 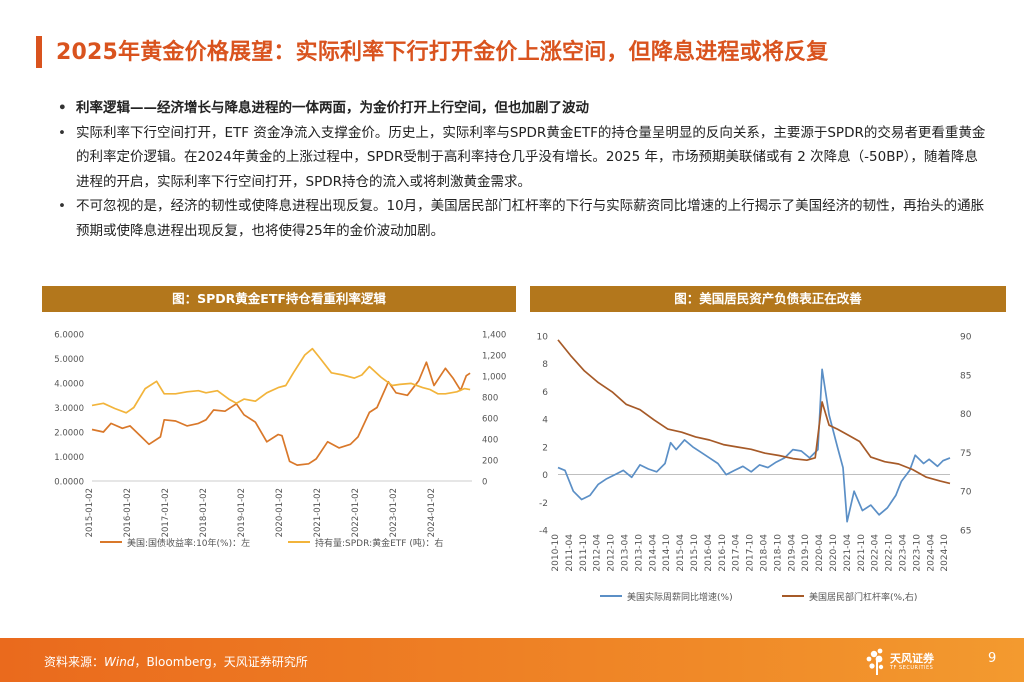 I want to click on y-right-tick-label: 1,200, so click(x=494, y=357).